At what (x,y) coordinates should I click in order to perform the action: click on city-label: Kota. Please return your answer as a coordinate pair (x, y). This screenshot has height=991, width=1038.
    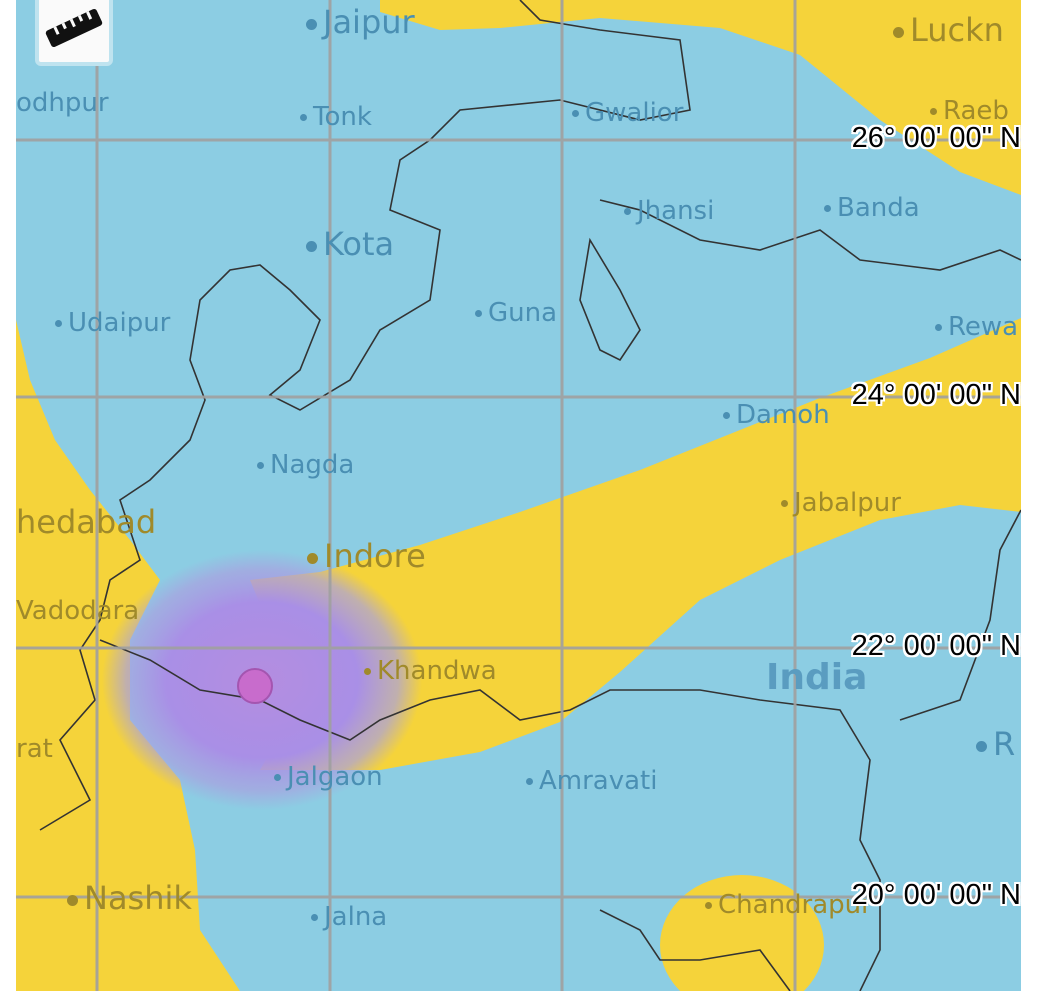
    Looking at the image, I should click on (350, 244).